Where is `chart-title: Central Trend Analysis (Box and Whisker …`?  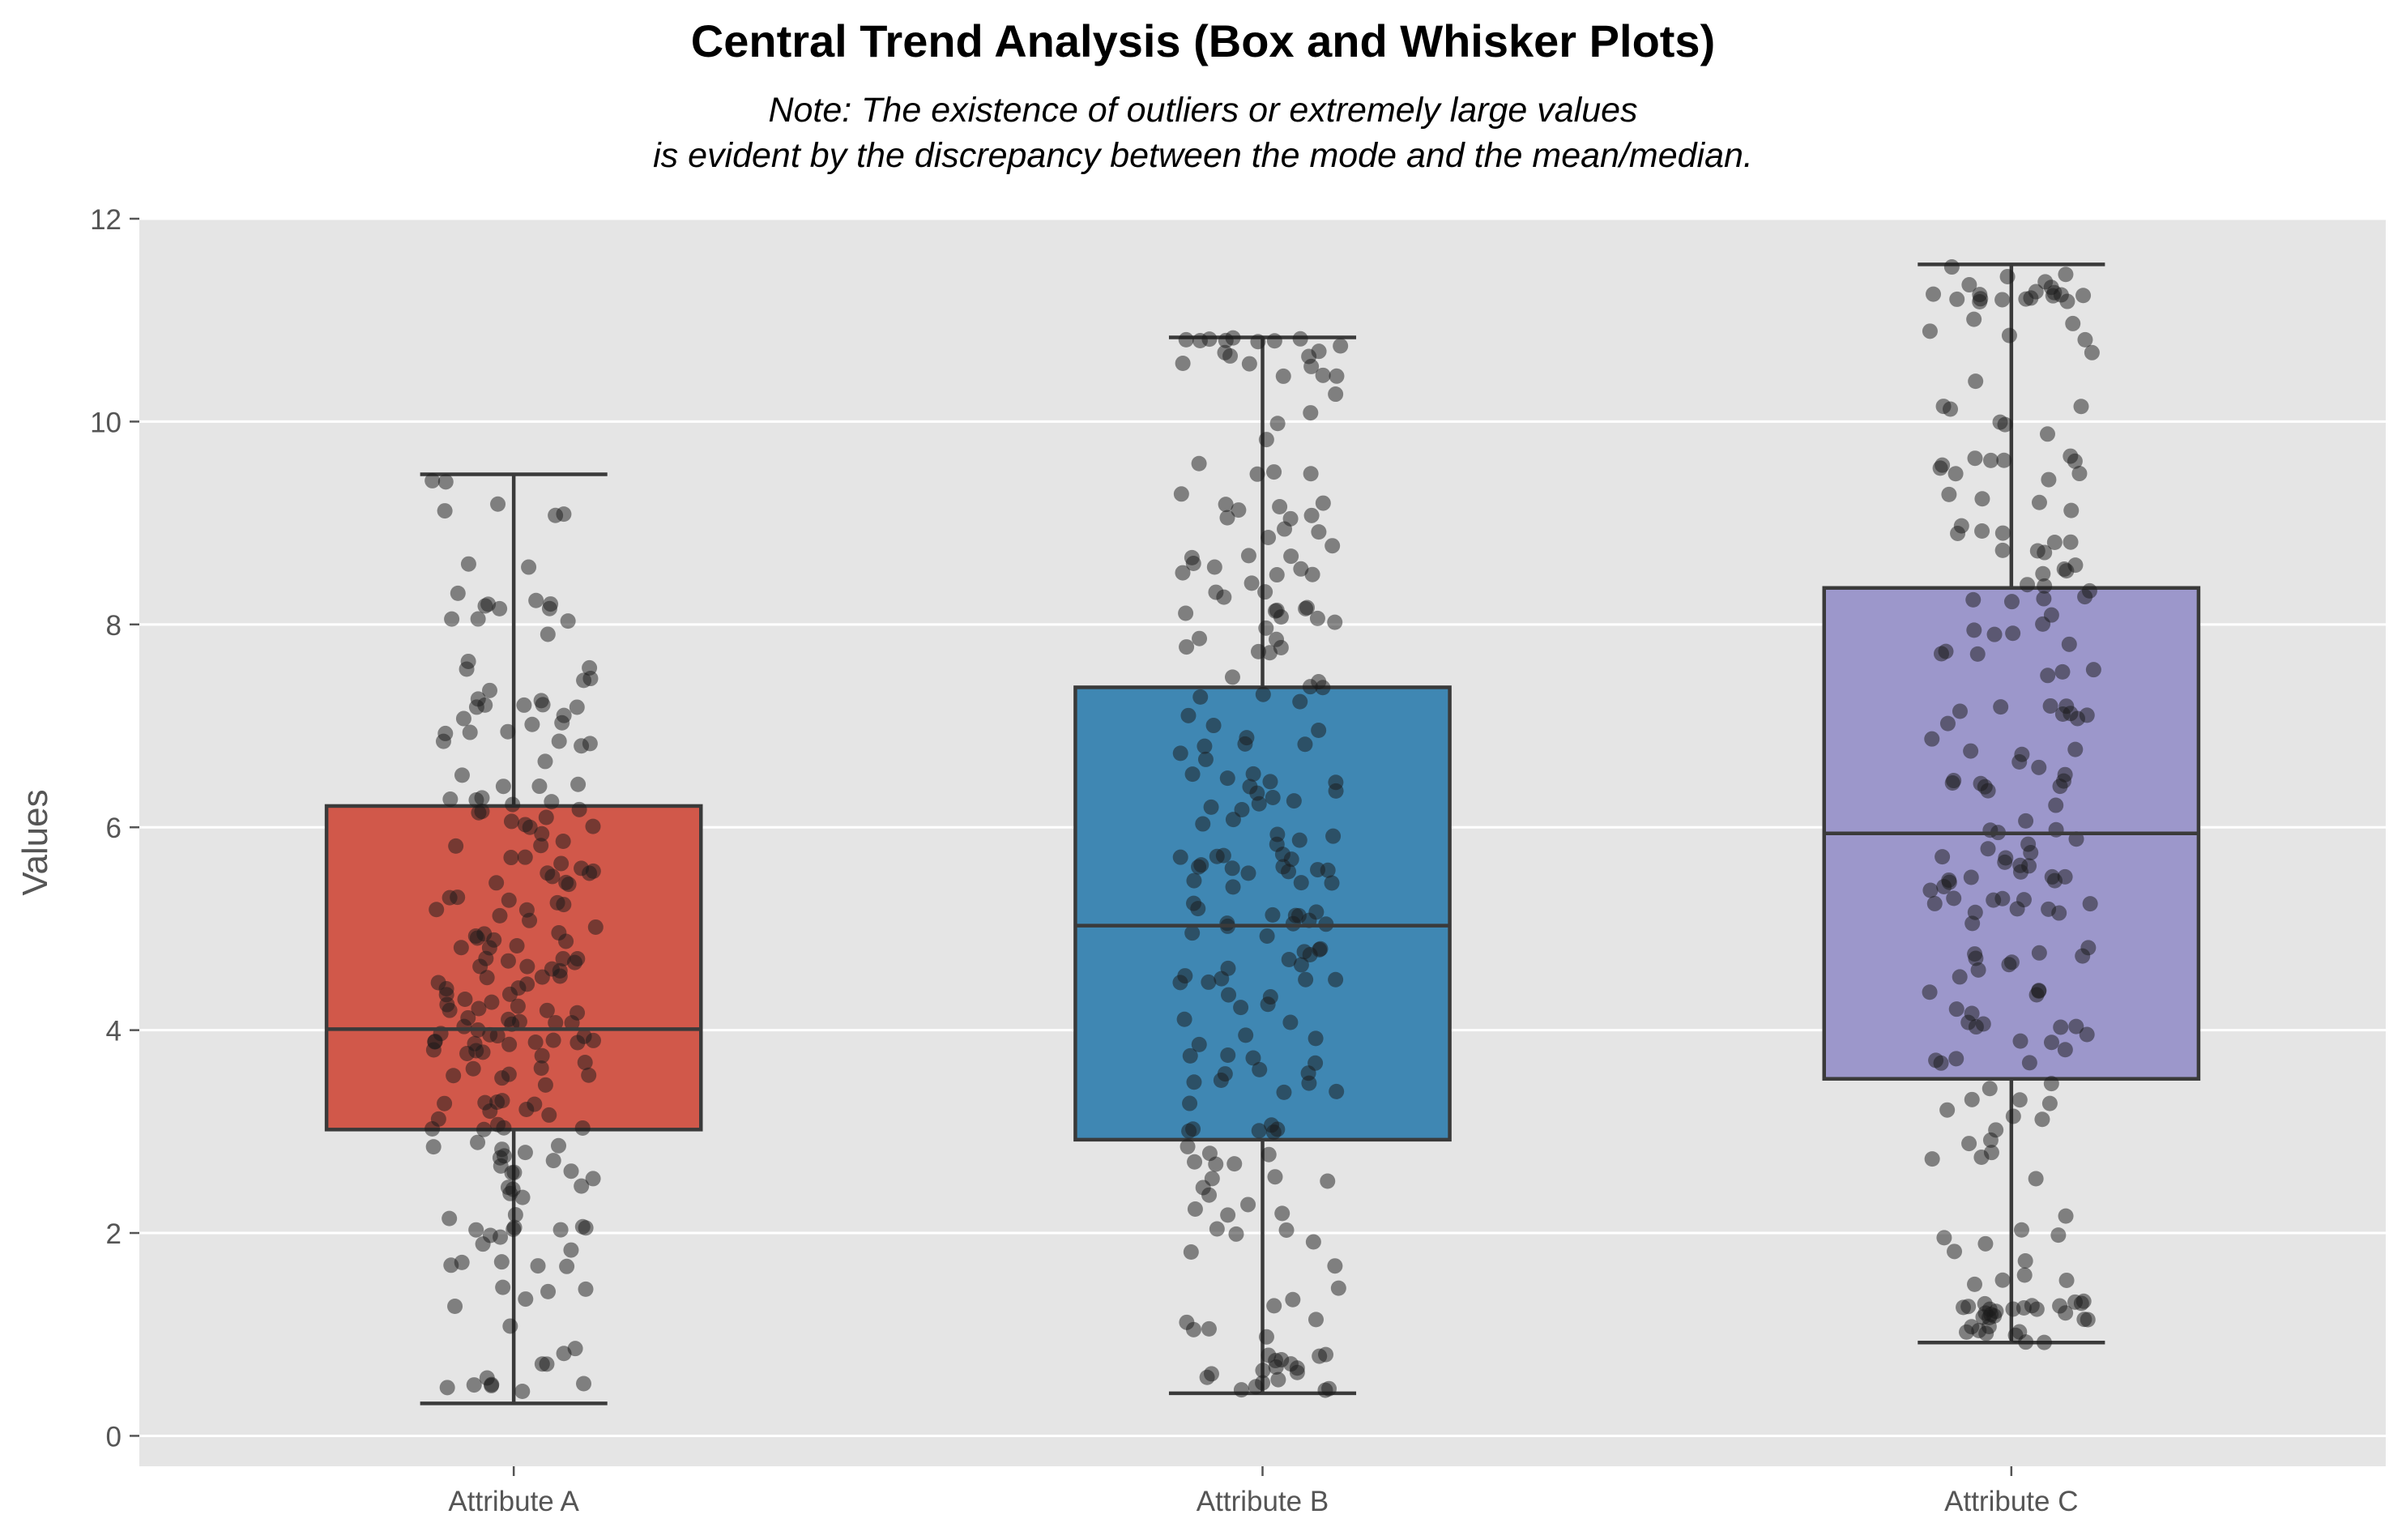 chart-title: Central Trend Analysis (Box and Whisker … is located at coordinates (1203, 41).